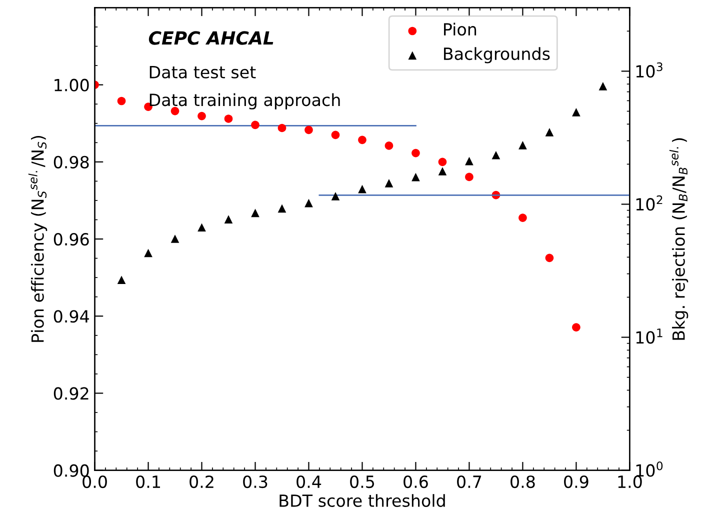 Image resolution: width=702 pixels, height=514 pixels. Describe the element at coordinates (94, 481) in the screenshot. I see `x-tick-label: 0.0` at that location.